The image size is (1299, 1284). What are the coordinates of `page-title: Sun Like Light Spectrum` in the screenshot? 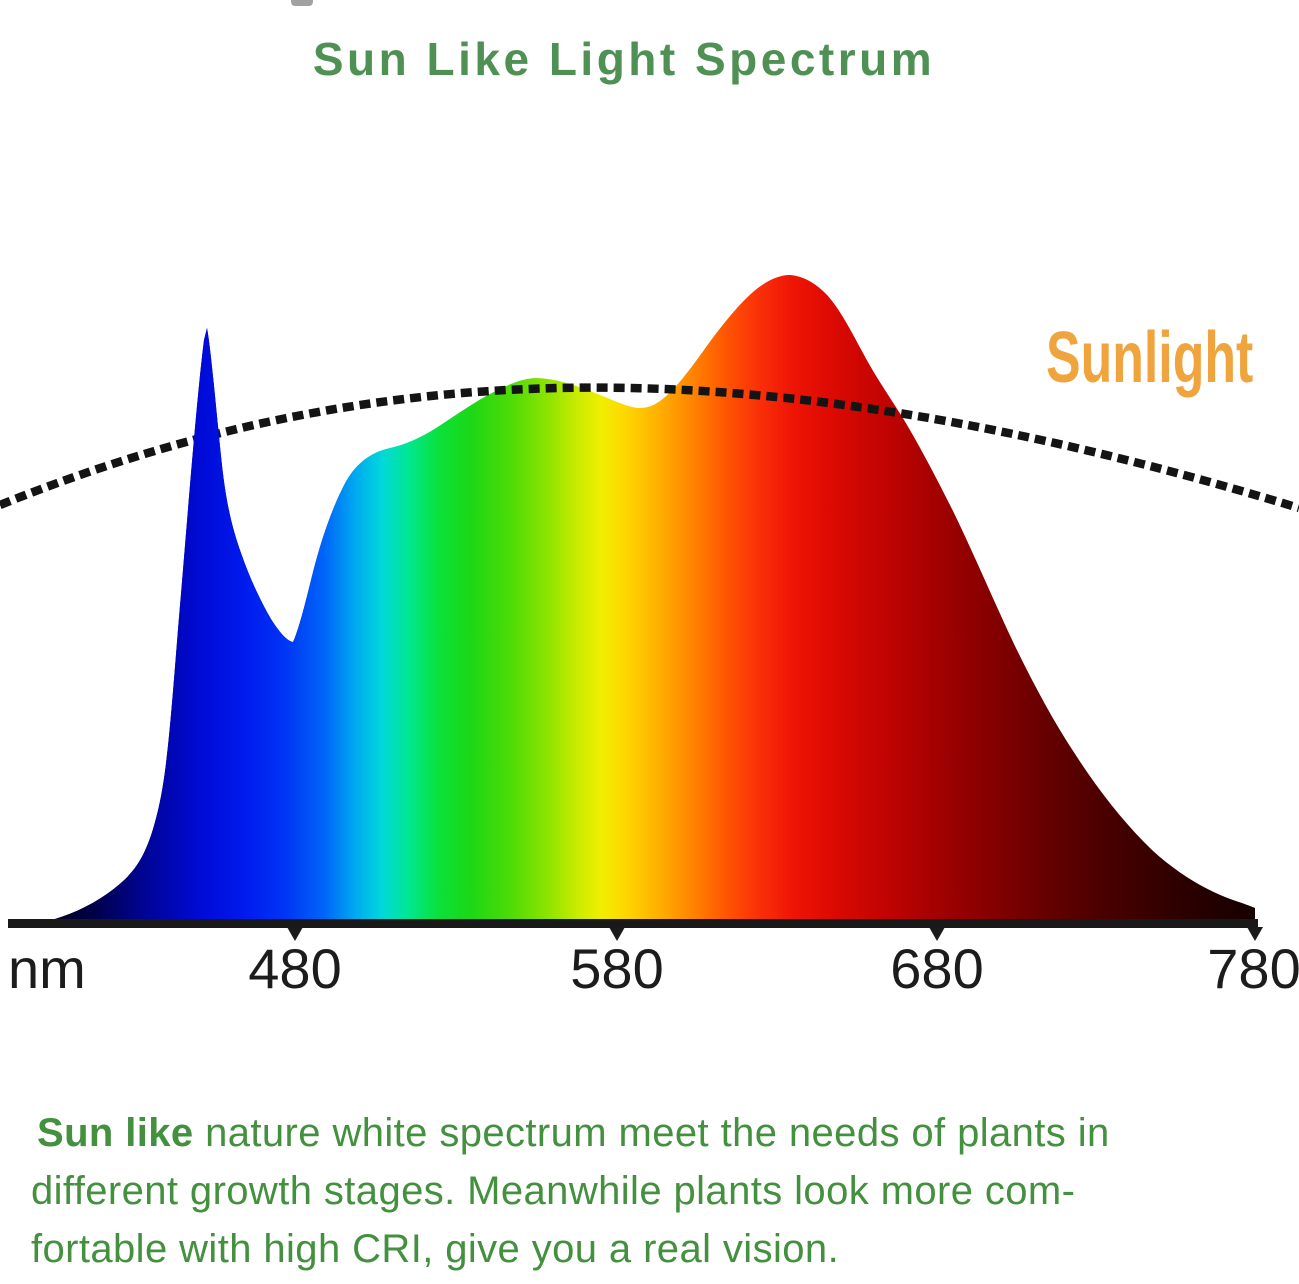 It's located at (624, 59).